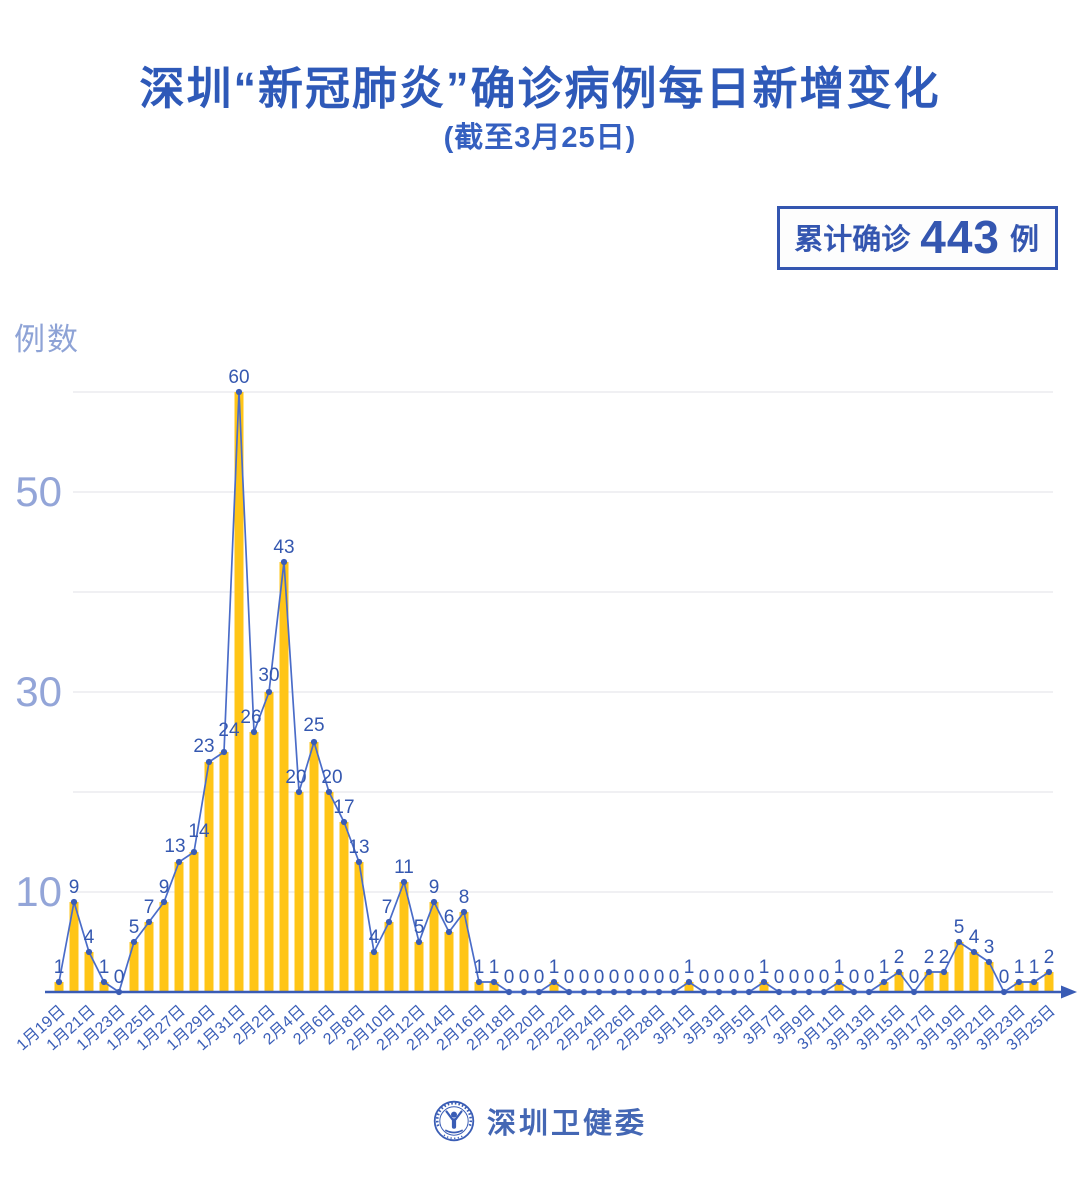 This screenshot has height=1184, width=1080. I want to click on value-label: 60, so click(238, 377).